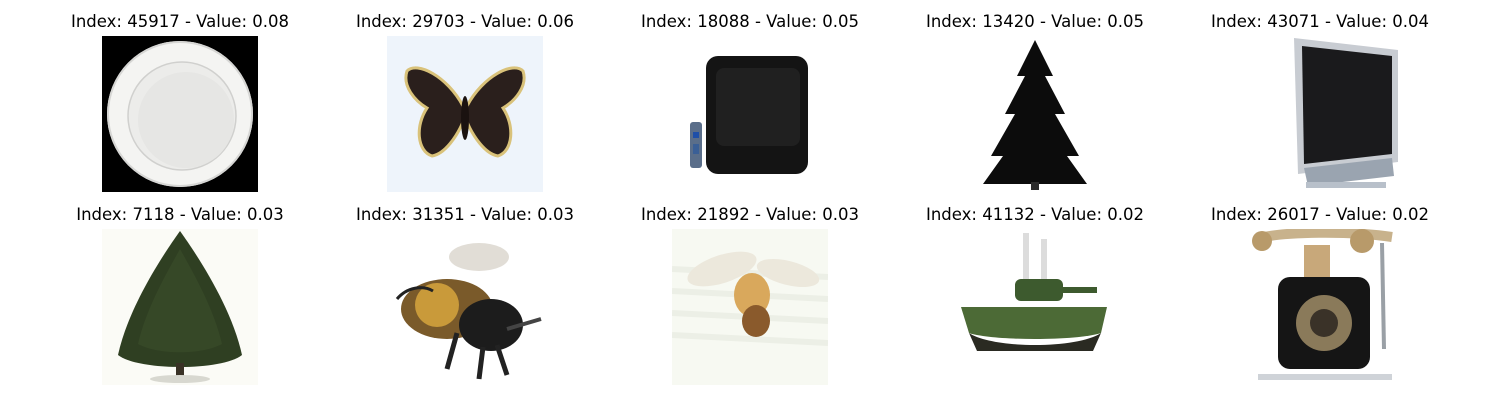 Image resolution: width=1500 pixels, height=400 pixels. What do you see at coordinates (1034, 21) in the screenshot?
I see `image-title: Index: 13420 - Value: 0.05` at bounding box center [1034, 21].